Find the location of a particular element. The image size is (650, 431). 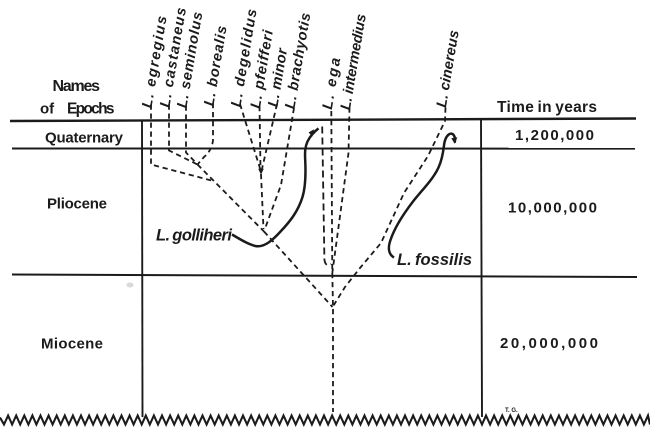

svg-text: L. fossilis is located at coordinates (434, 260).